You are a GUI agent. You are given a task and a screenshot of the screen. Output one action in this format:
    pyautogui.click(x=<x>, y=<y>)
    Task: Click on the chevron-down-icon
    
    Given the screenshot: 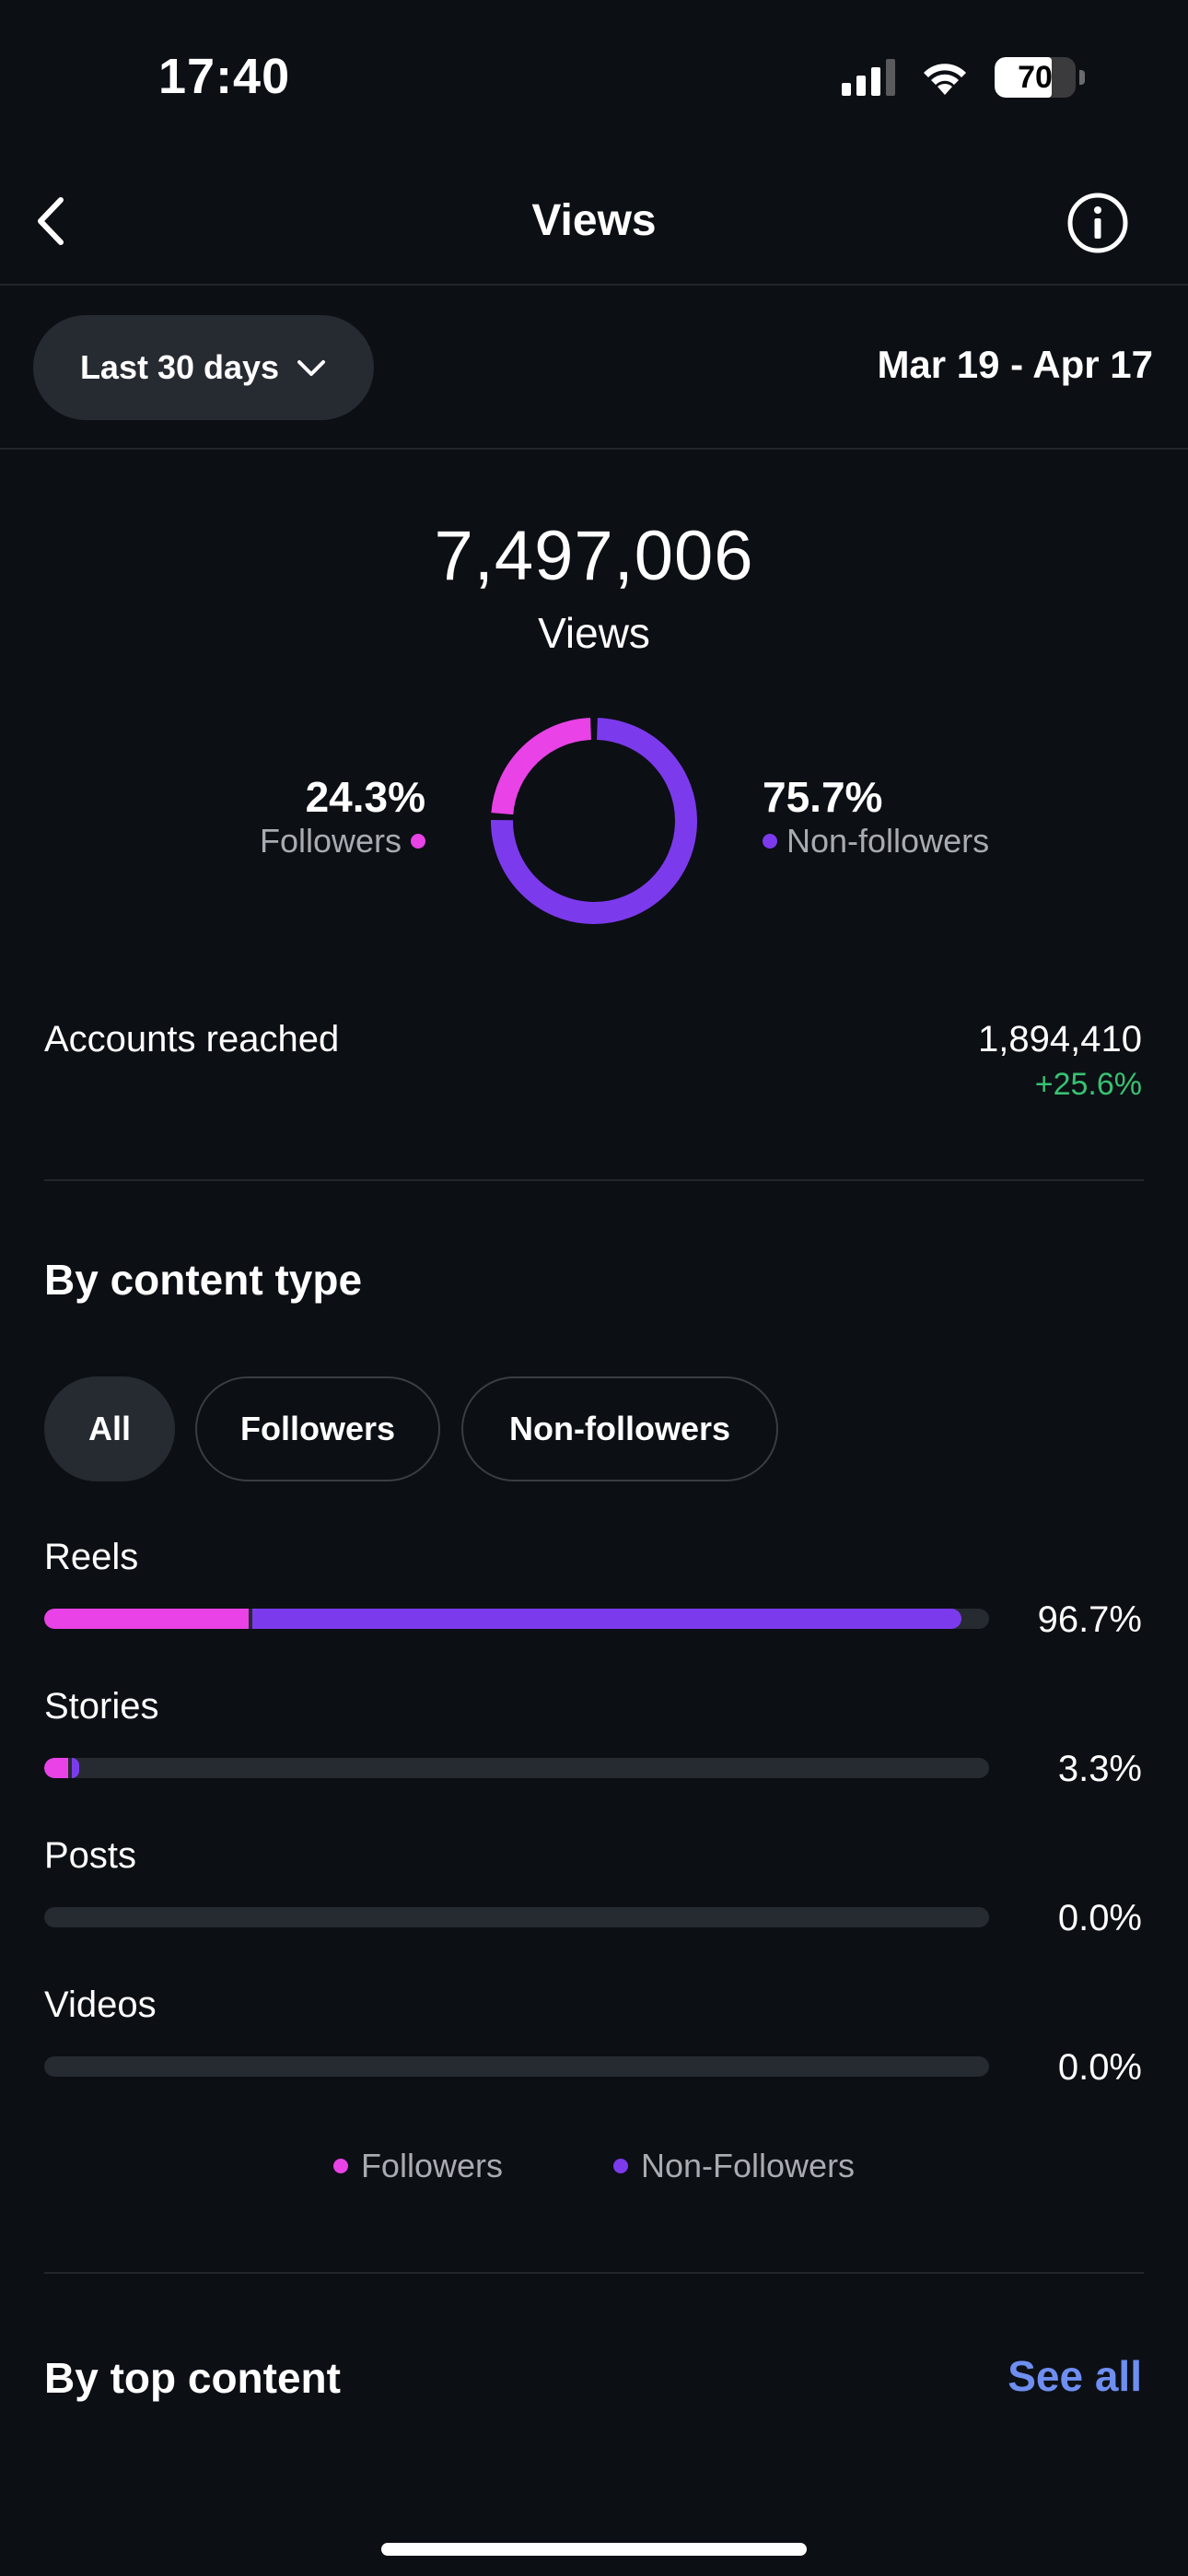 What is the action you would take?
    pyautogui.click(x=311, y=368)
    